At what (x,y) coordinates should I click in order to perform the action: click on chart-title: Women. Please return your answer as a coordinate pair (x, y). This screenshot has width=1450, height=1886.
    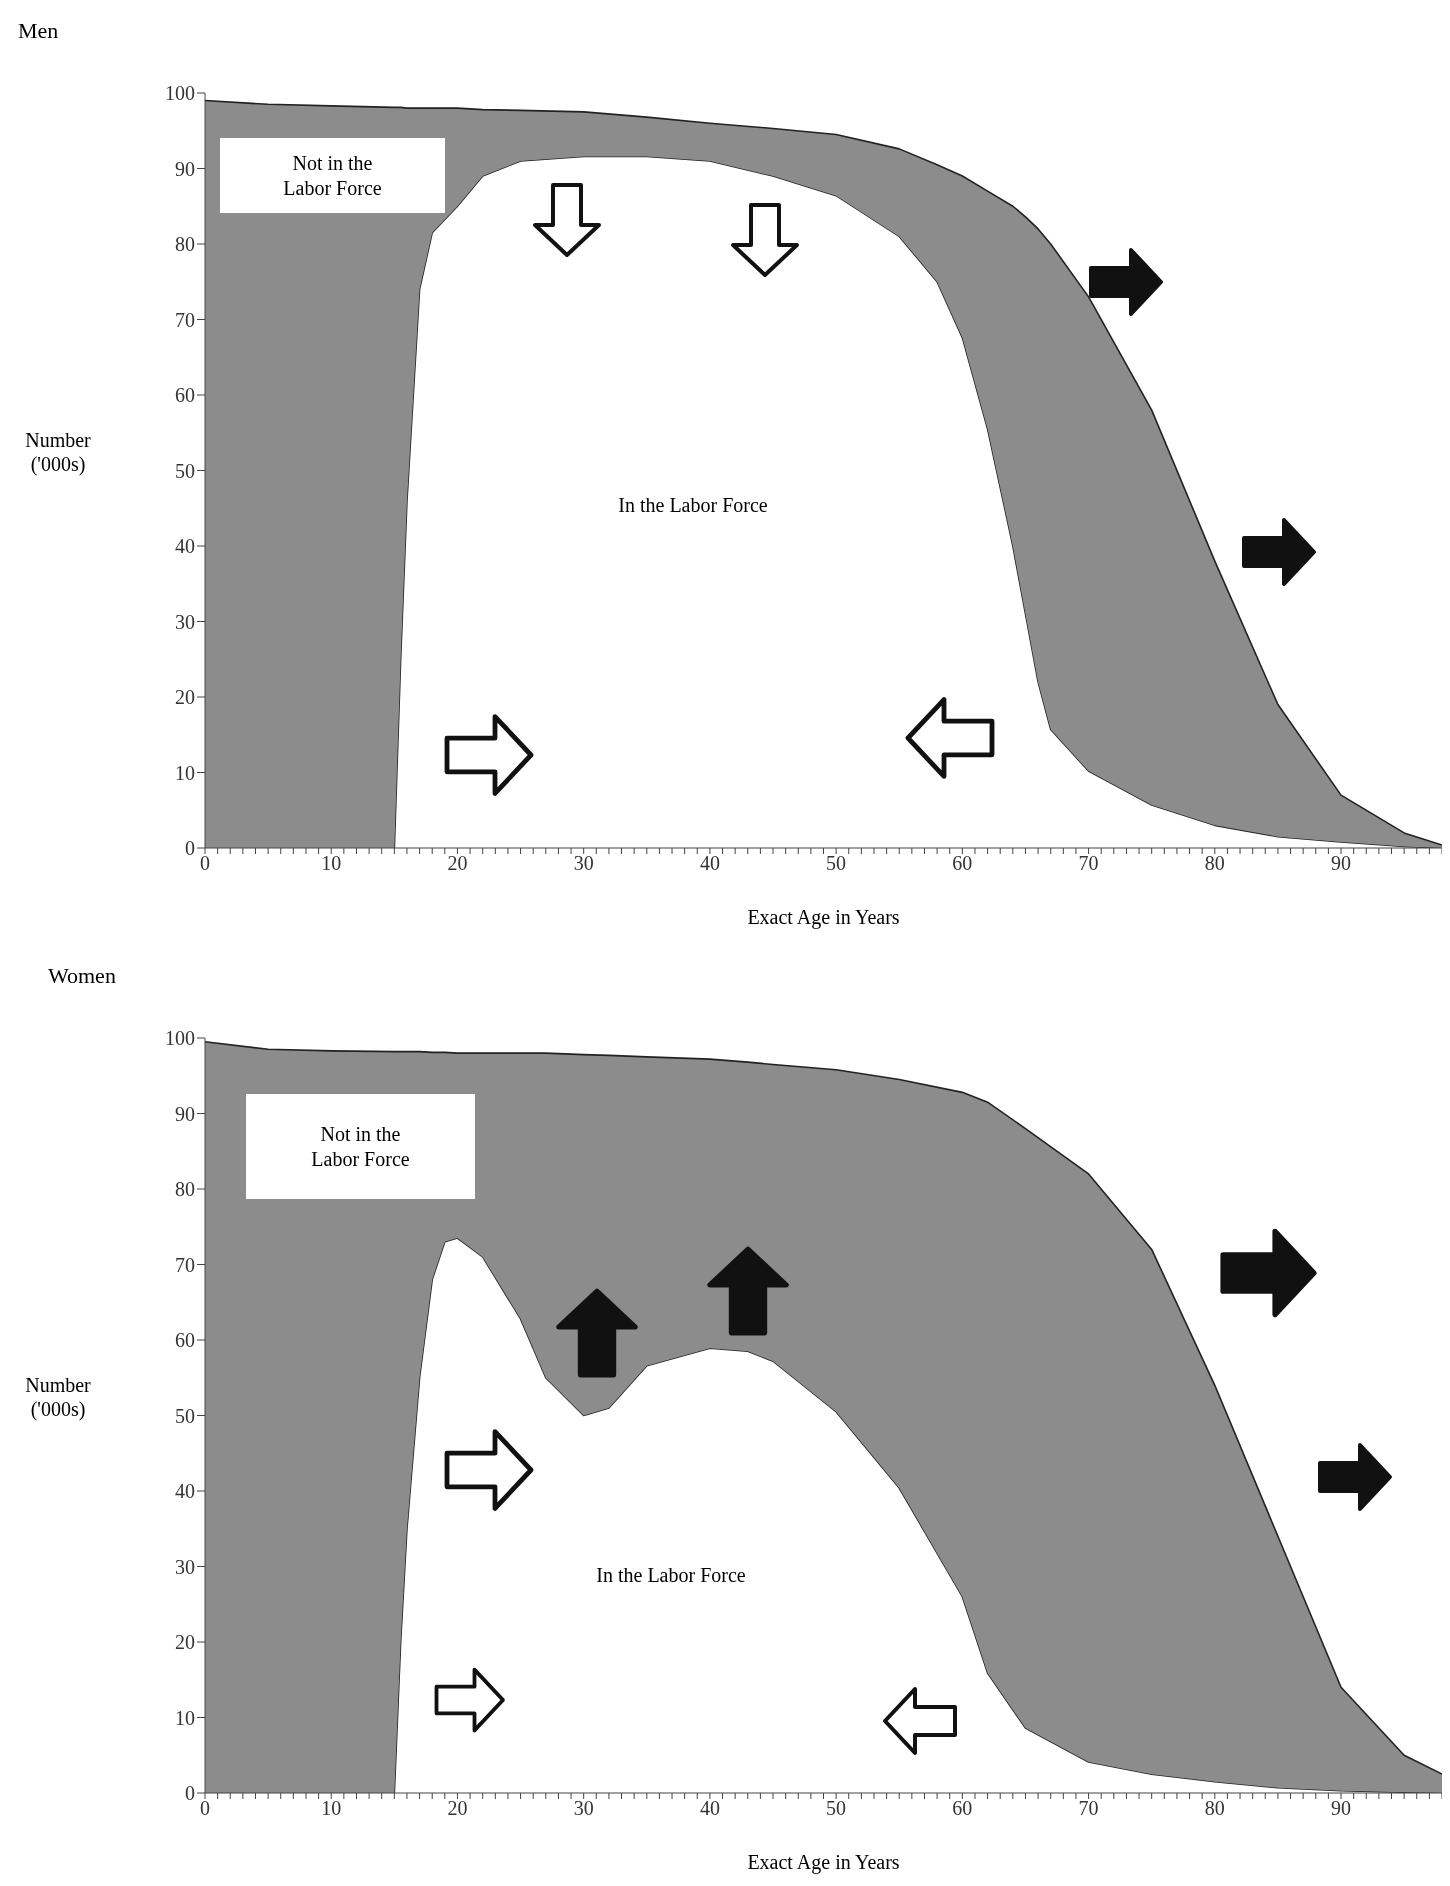
    Looking at the image, I should click on (82, 976).